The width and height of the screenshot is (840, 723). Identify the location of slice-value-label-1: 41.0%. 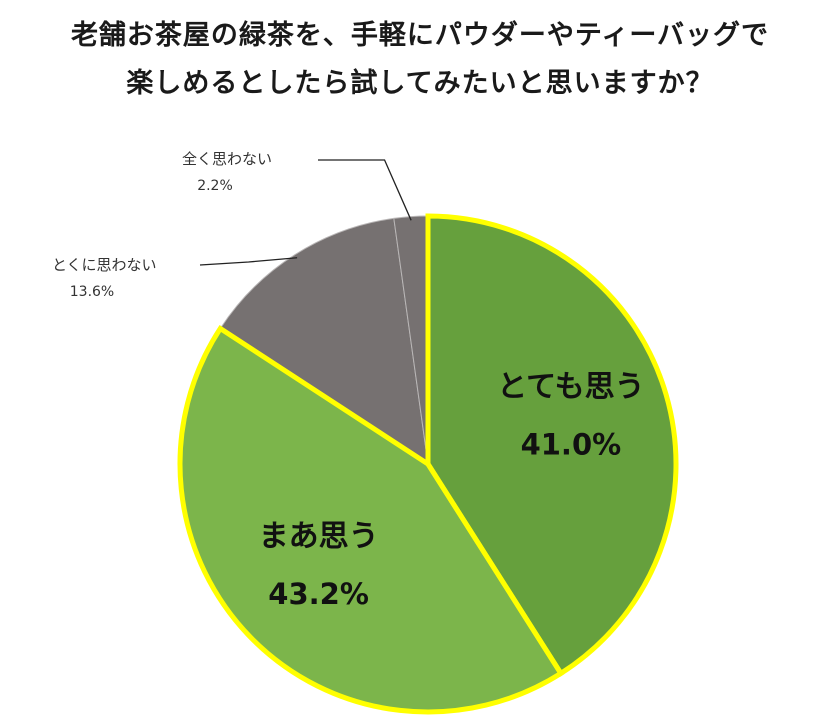
(571, 444).